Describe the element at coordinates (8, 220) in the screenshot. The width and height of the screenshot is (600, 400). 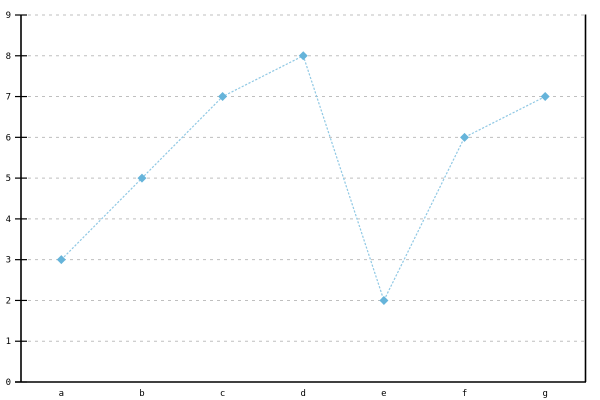
I see `y-tick-label: 4` at that location.